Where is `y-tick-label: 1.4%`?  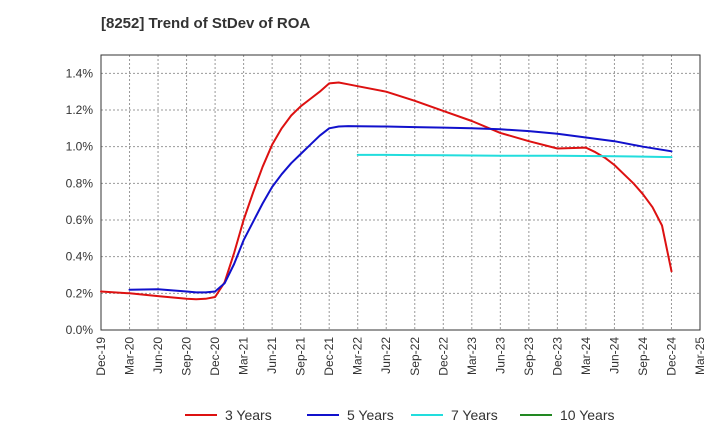 y-tick-label: 1.4% is located at coordinates (80, 73).